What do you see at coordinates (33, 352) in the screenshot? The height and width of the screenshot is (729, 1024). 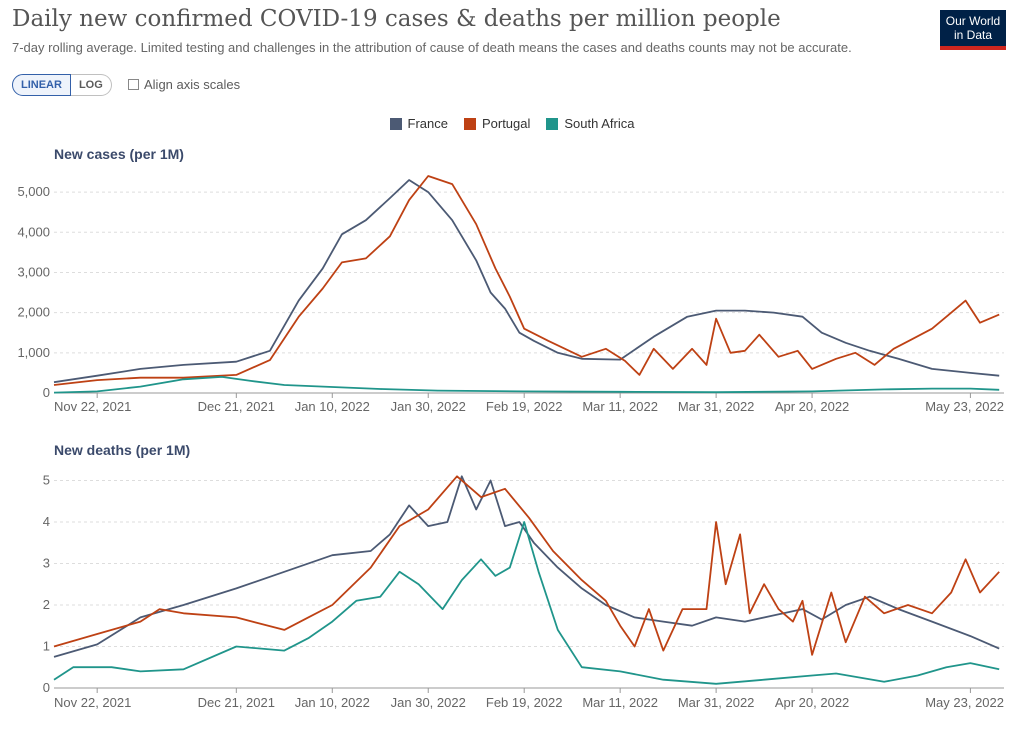 I see `cases-y-tick-label: 1,000` at bounding box center [33, 352].